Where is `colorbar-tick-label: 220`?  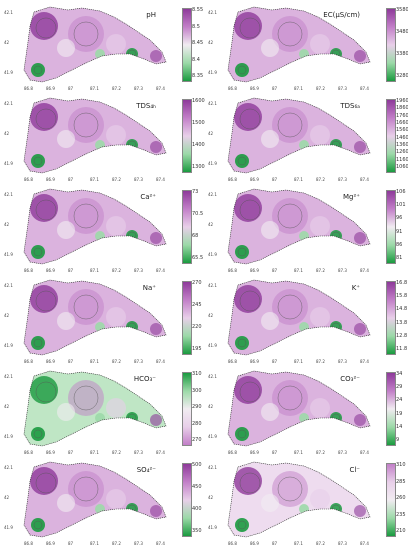
colorbar-tick-label: 220 is located at coordinates (197, 327).